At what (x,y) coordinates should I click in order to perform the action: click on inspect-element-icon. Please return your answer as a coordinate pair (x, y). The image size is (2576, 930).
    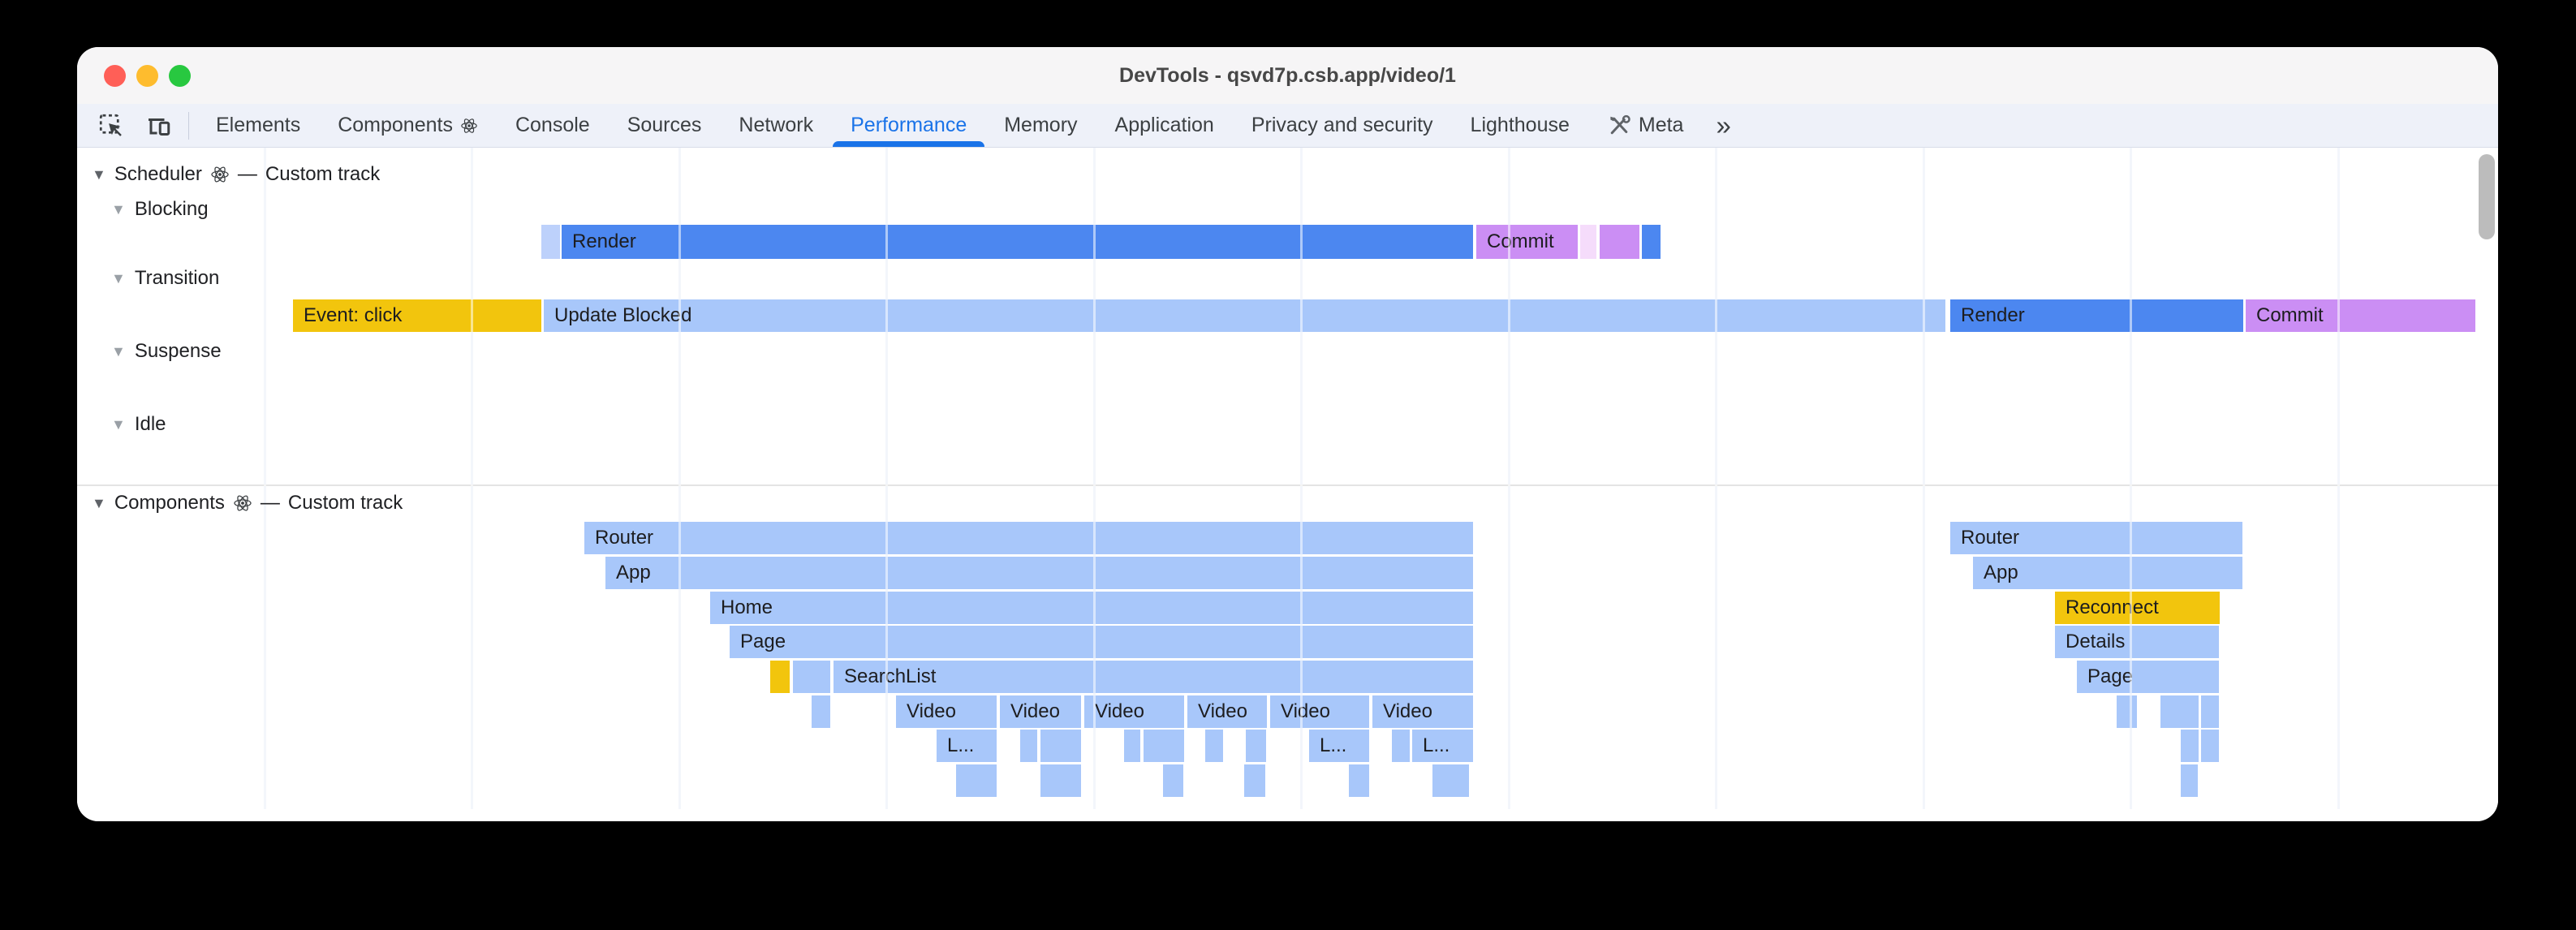
    Looking at the image, I should click on (112, 125).